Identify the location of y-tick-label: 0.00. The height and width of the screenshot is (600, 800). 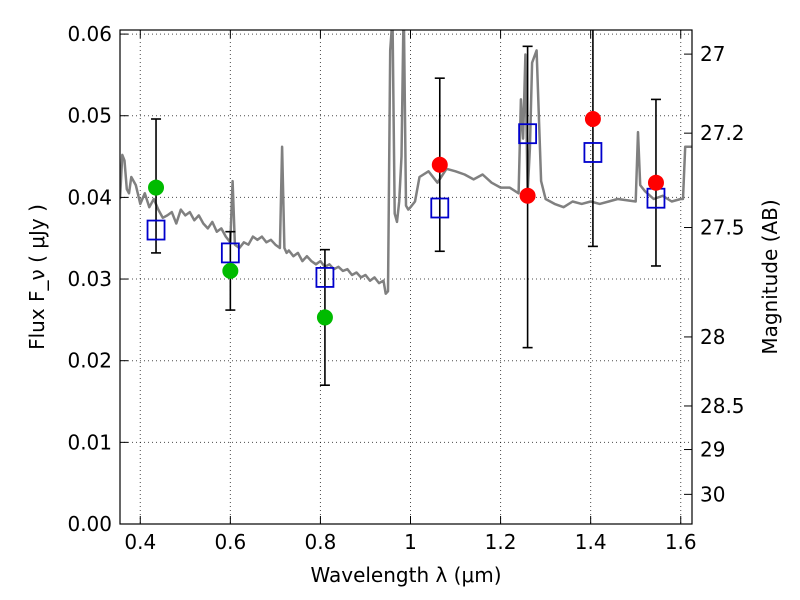
(89, 524).